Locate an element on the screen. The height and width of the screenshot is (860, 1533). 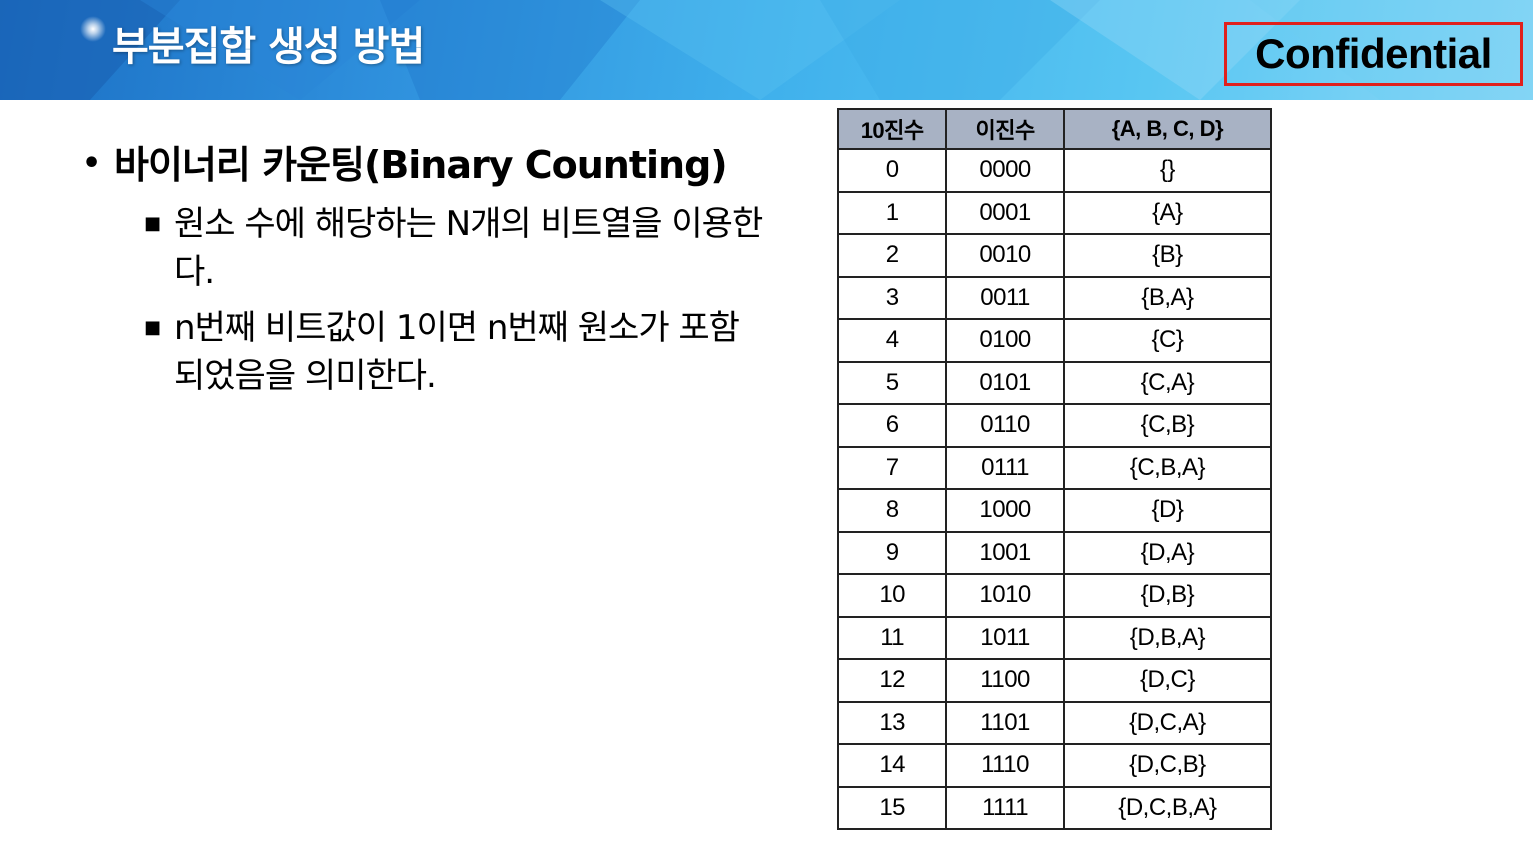
cell-subset: {D,C,B} is located at coordinates (1167, 765).